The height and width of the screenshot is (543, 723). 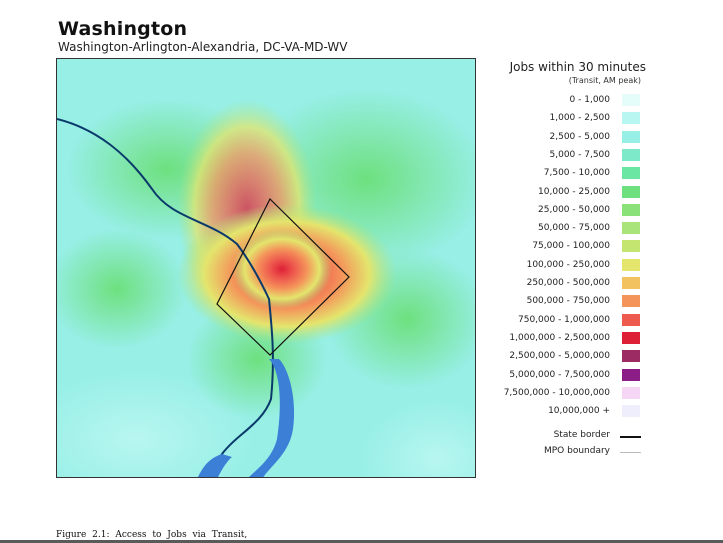 What do you see at coordinates (580, 137) in the screenshot?
I see `legend-item-label: 2,500 - 5,000` at bounding box center [580, 137].